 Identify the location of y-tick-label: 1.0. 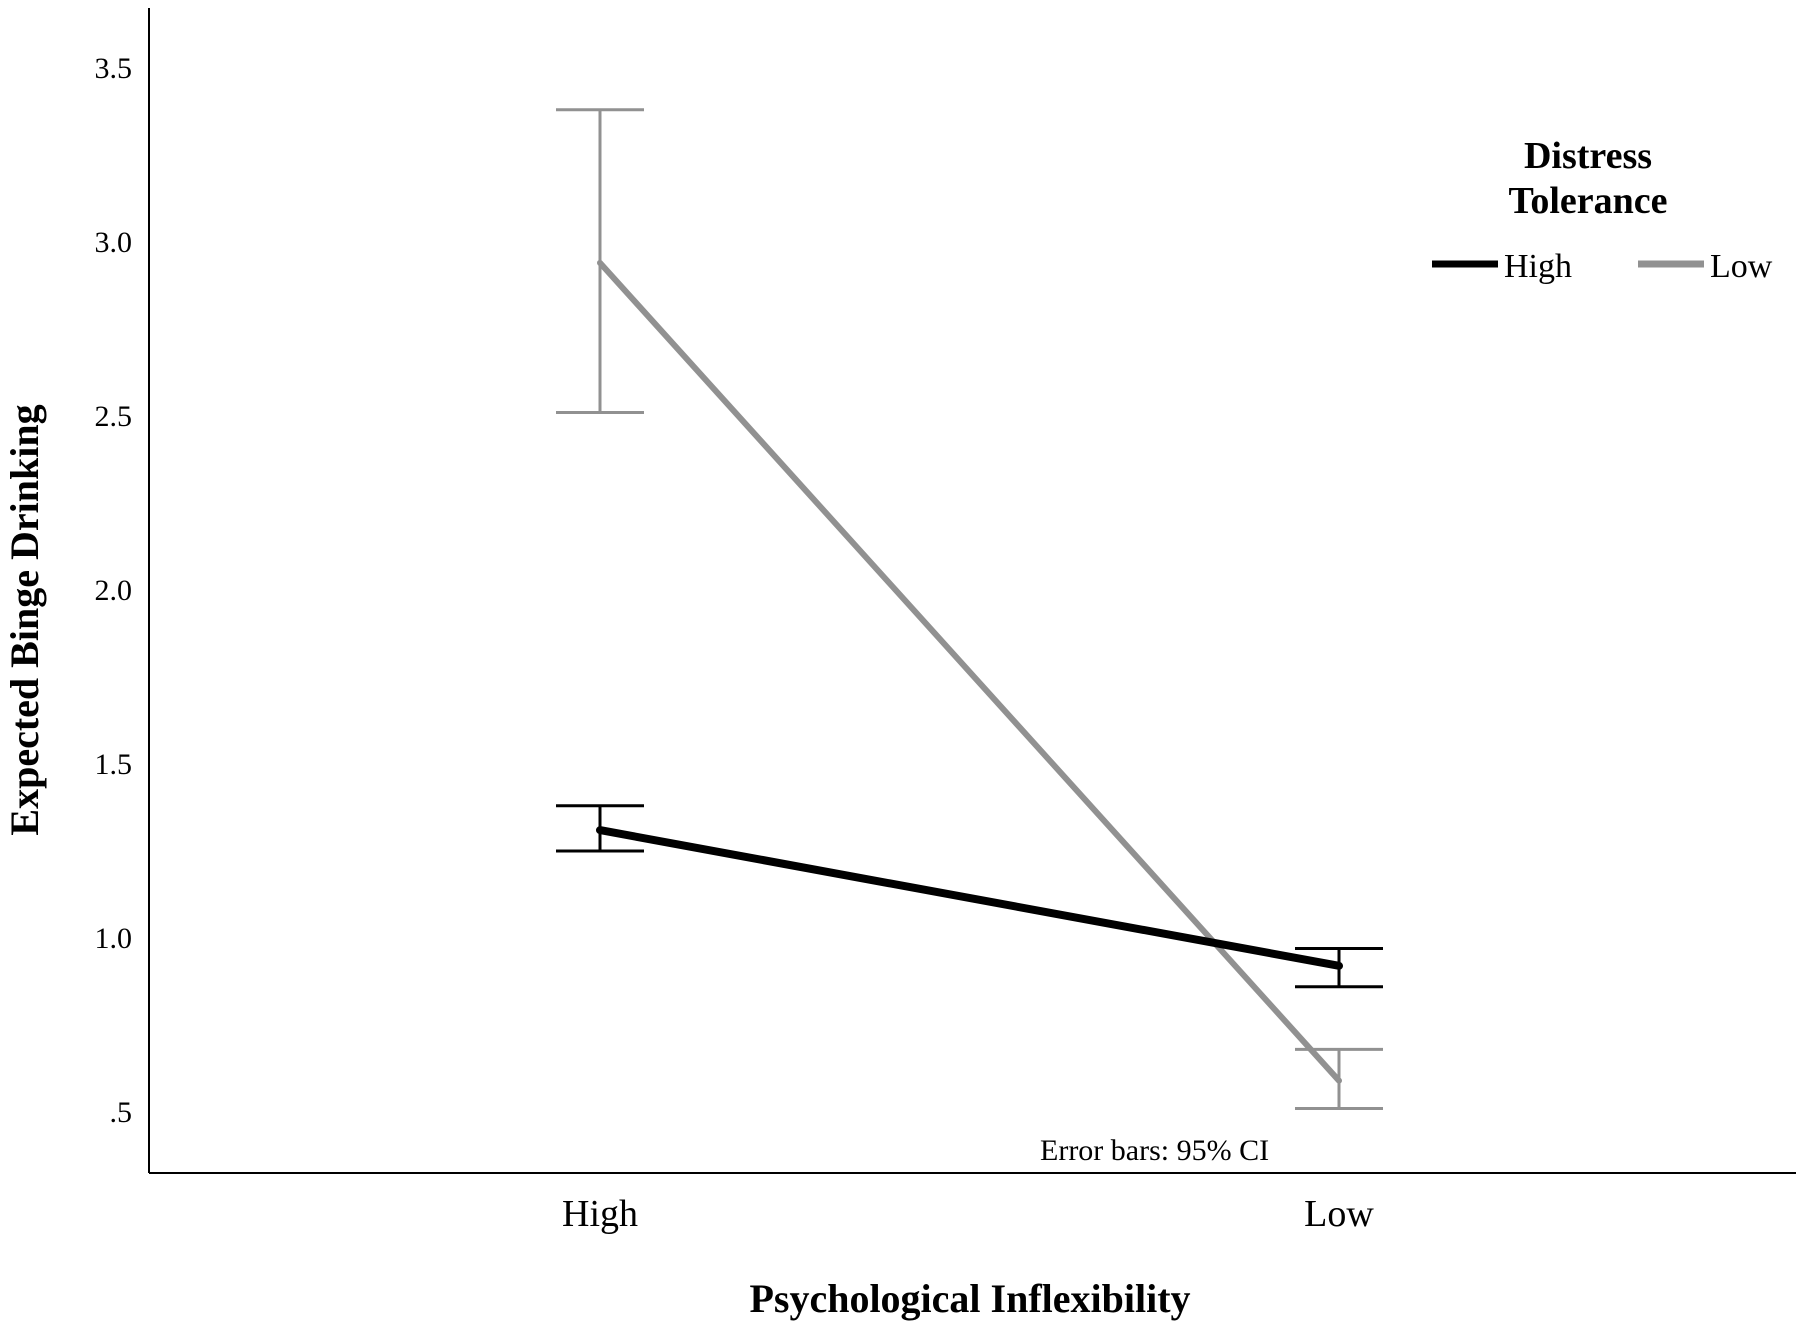
(114, 938).